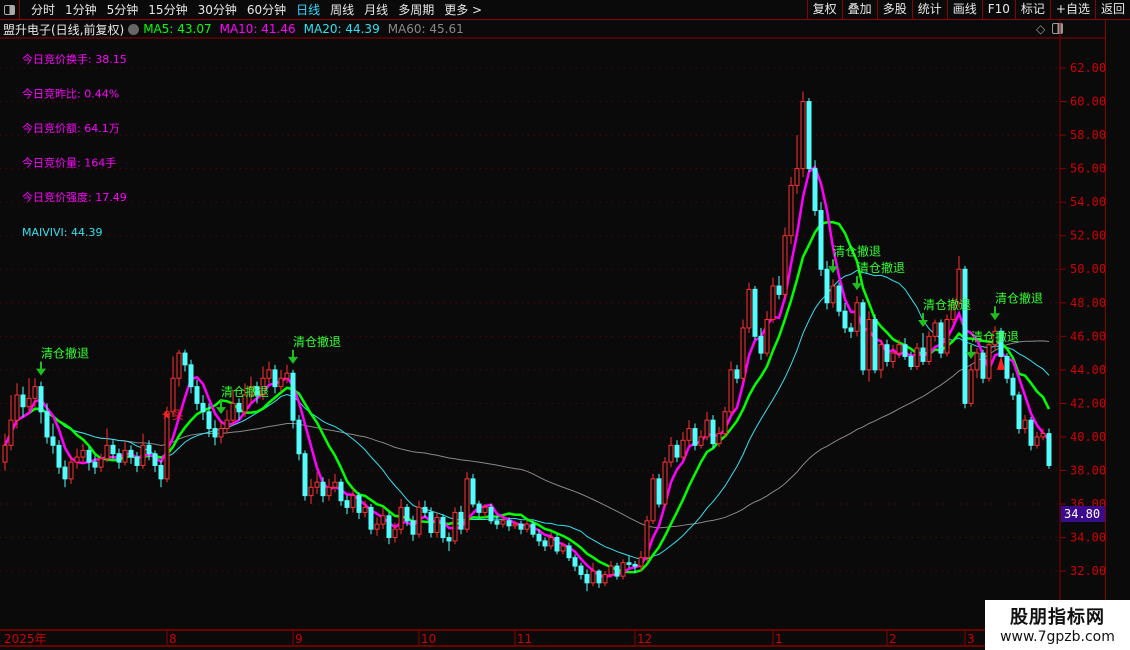 This screenshot has height=650, width=1130. I want to click on toolbar-button-8: 返回, so click(1112, 9).